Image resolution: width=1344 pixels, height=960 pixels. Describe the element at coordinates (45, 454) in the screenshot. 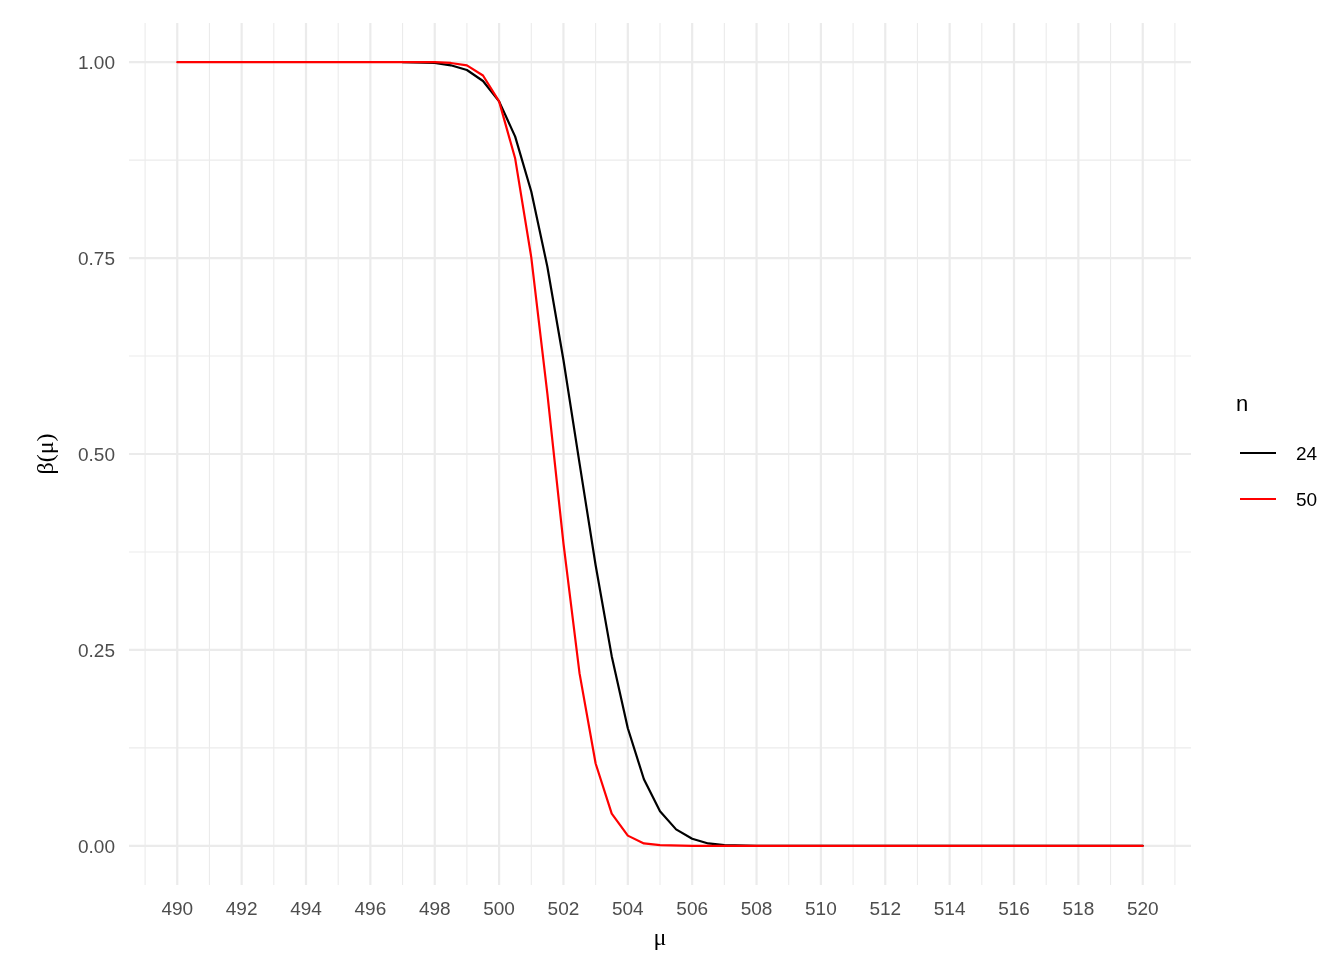

I see `y-axis-title: β(μ)` at that location.